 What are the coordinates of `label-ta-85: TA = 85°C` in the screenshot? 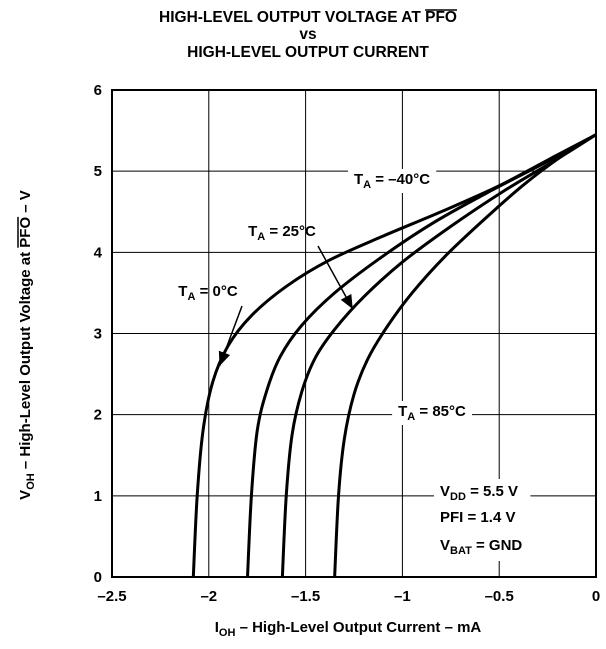 It's located at (432, 413).